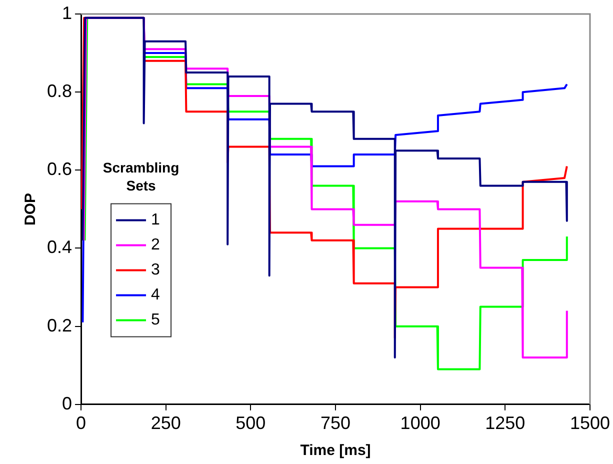 This screenshot has width=613, height=464. What do you see at coordinates (251, 423) in the screenshot?
I see `x-tick-label: 500` at bounding box center [251, 423].